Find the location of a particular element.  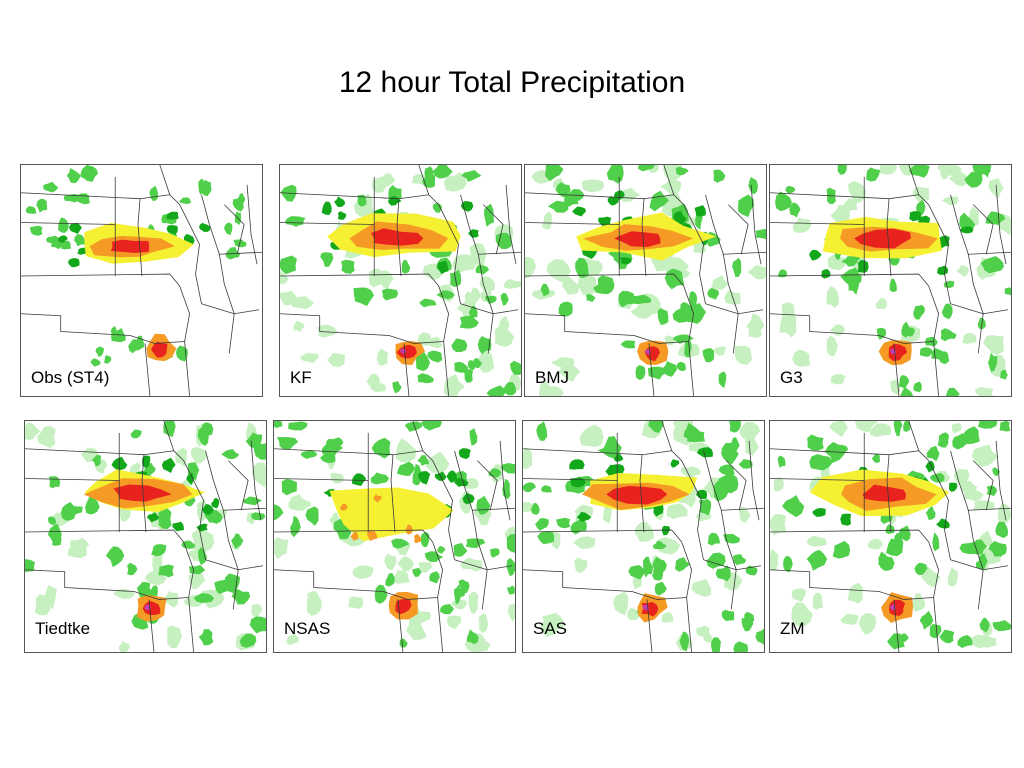

extreme-rain-area is located at coordinates (645, 607).